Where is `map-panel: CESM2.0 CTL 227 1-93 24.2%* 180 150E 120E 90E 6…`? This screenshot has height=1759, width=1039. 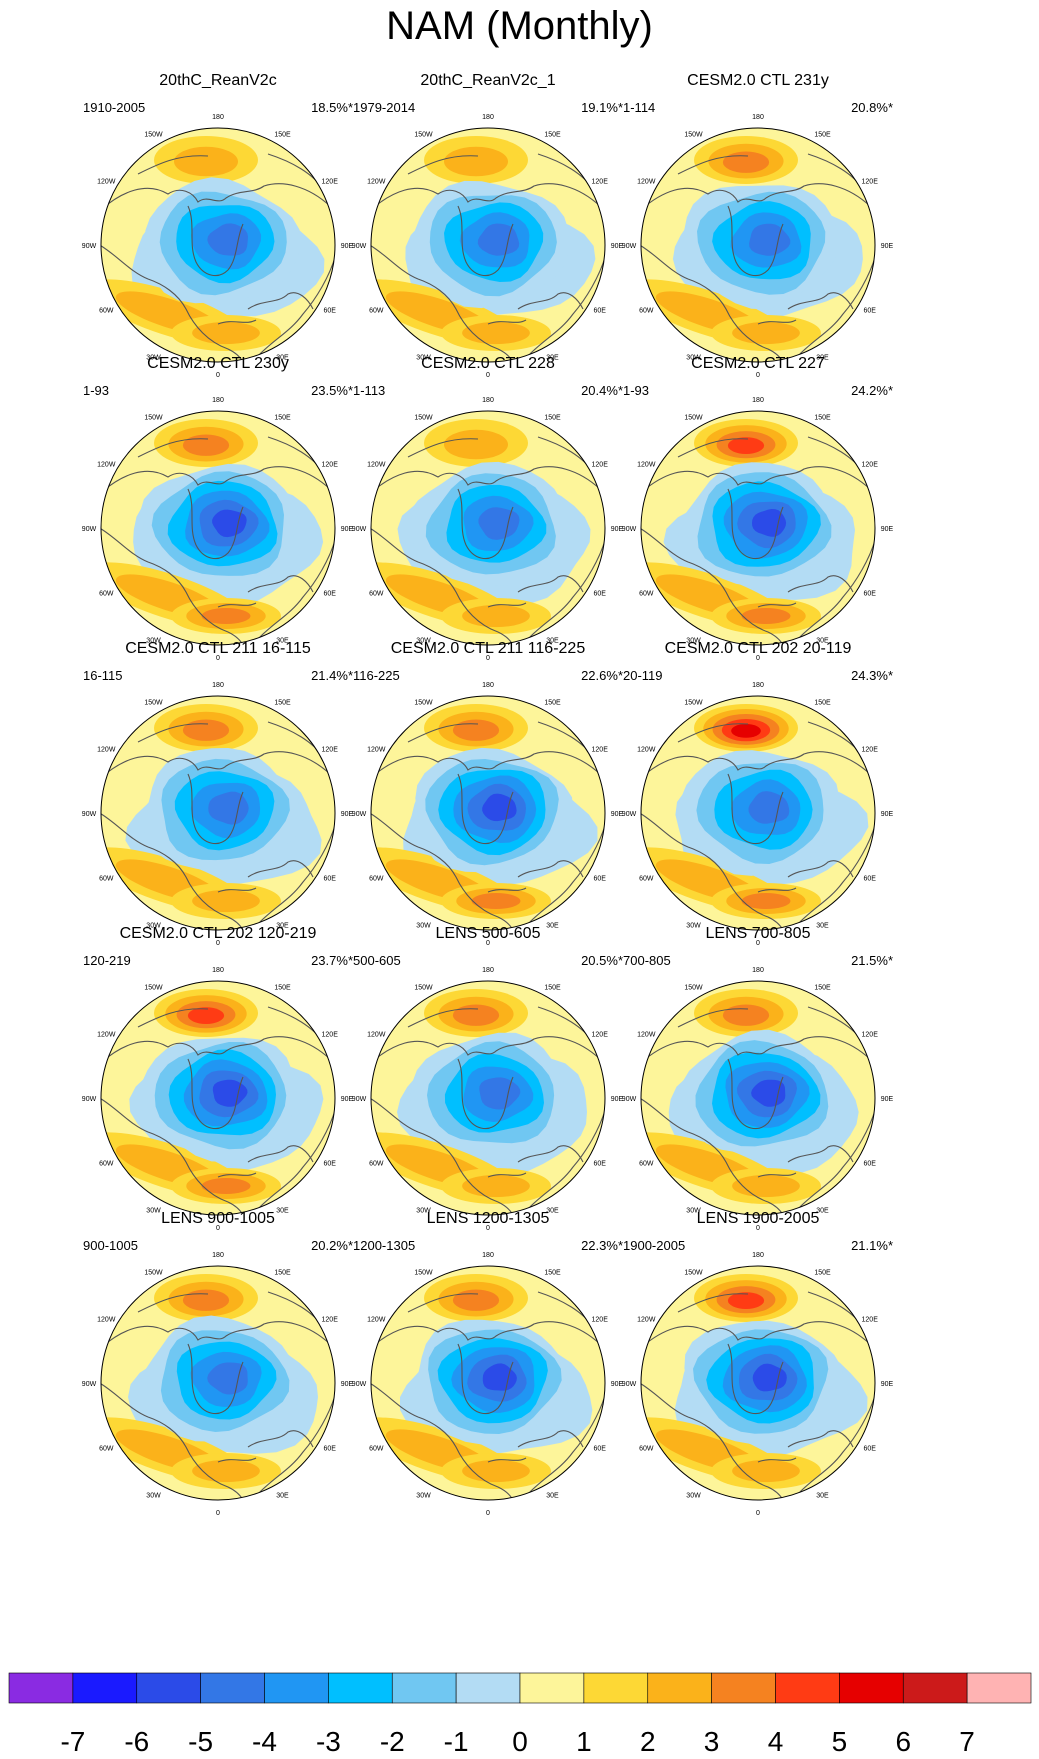 map-panel: CESM2.0 CTL 227 1-93 24.2%* 180 150E 120E 90E 6… is located at coordinates (758, 515).